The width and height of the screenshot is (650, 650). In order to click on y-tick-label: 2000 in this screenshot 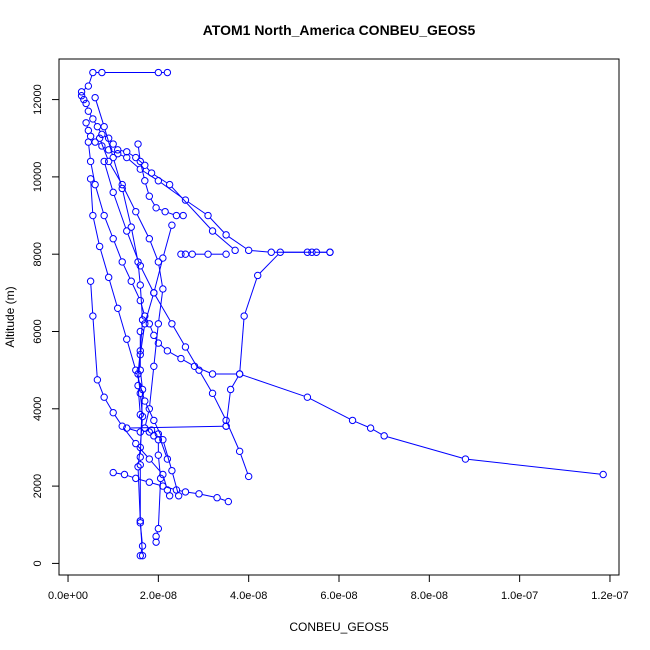, I will do `click(38, 486)`.